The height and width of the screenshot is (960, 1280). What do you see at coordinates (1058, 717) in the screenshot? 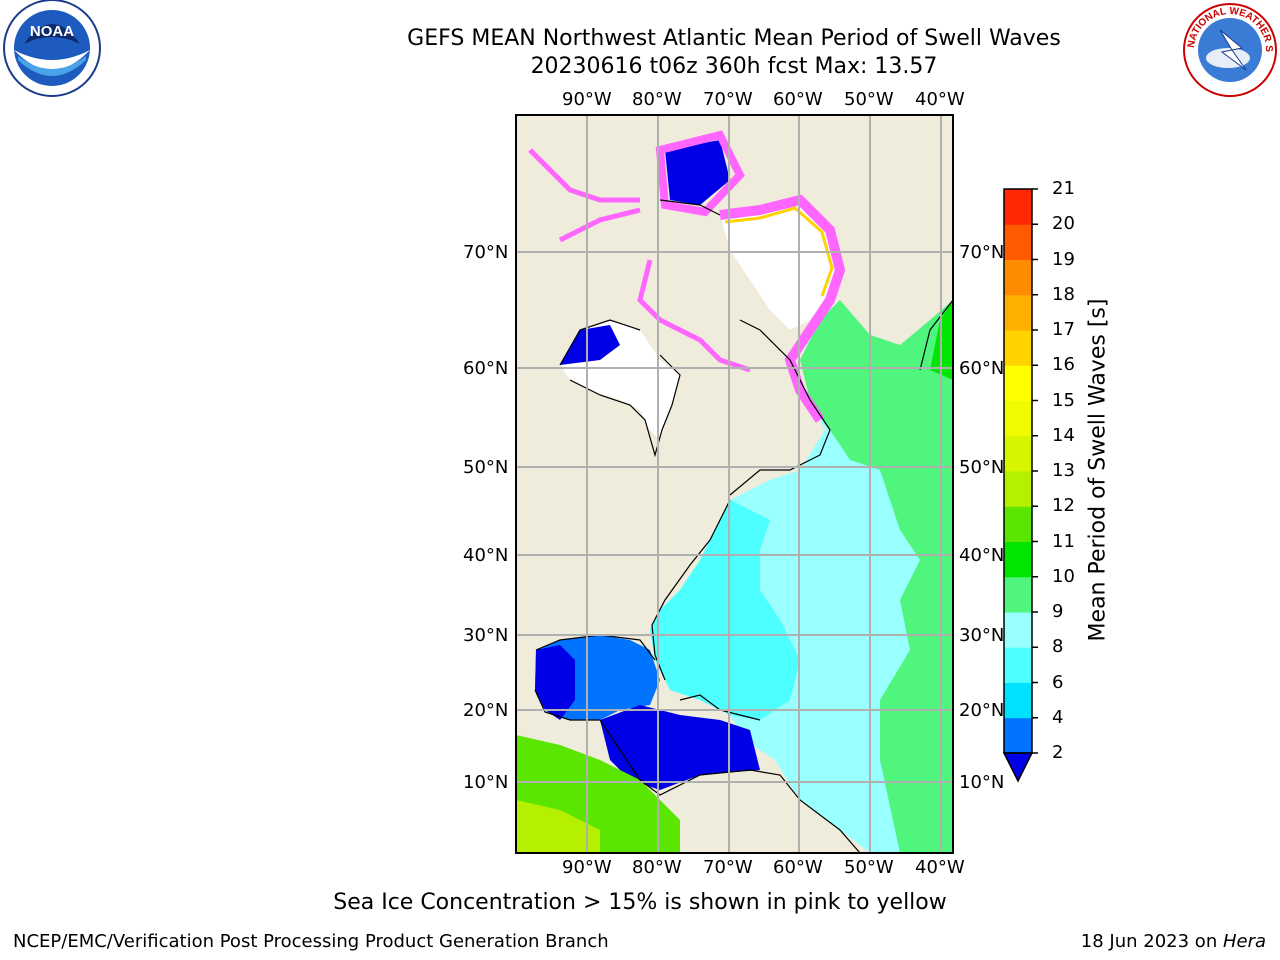
I see `colorbar-tick-label: 4` at bounding box center [1058, 717].